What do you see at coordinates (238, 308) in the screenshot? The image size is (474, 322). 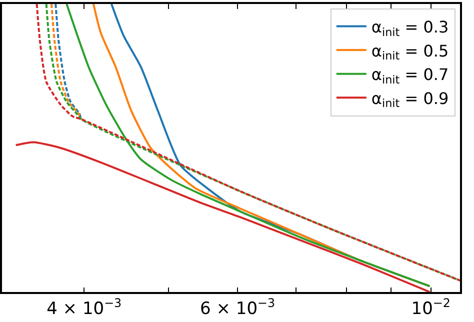 I see `x-tick-label: 6 × 10$^{−3}$` at bounding box center [238, 308].